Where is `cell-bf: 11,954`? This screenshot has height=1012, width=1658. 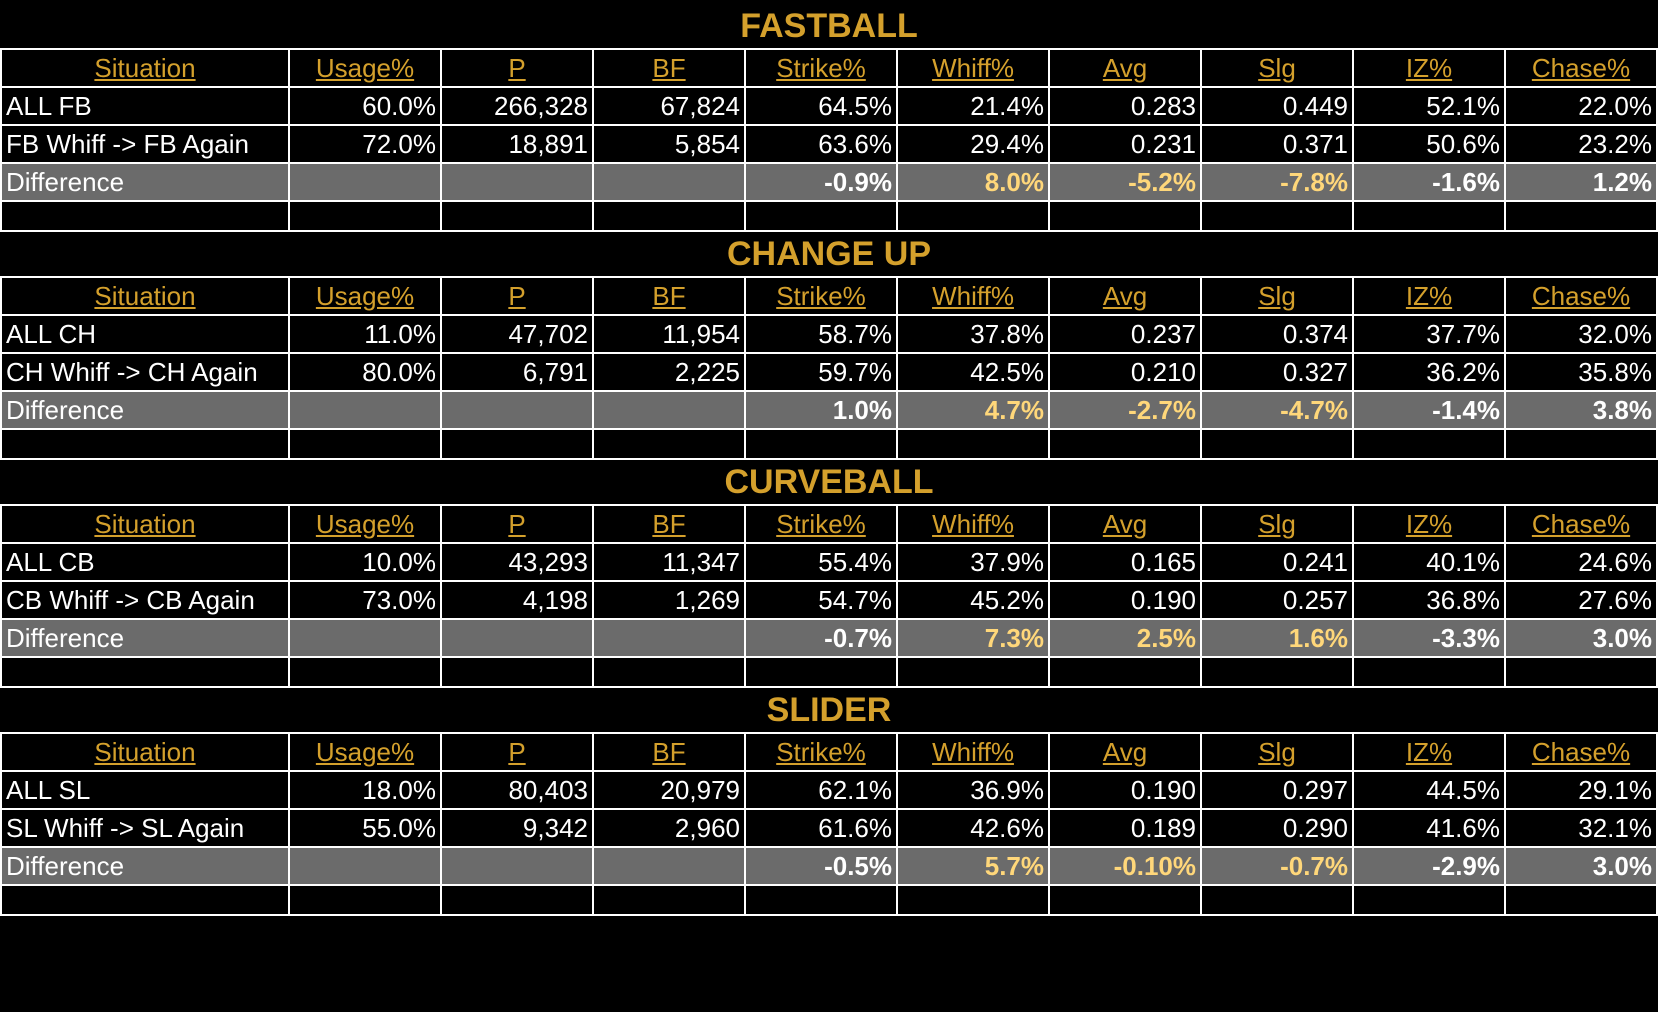 cell-bf: 11,954 is located at coordinates (669, 334).